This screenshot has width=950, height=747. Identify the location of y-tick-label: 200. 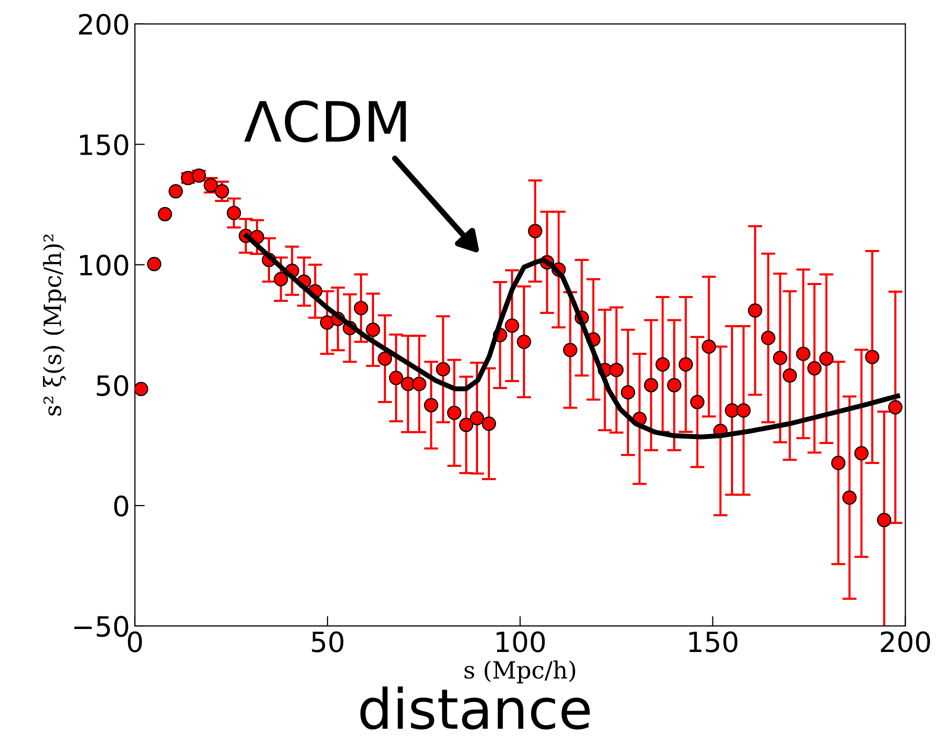
(103, 24).